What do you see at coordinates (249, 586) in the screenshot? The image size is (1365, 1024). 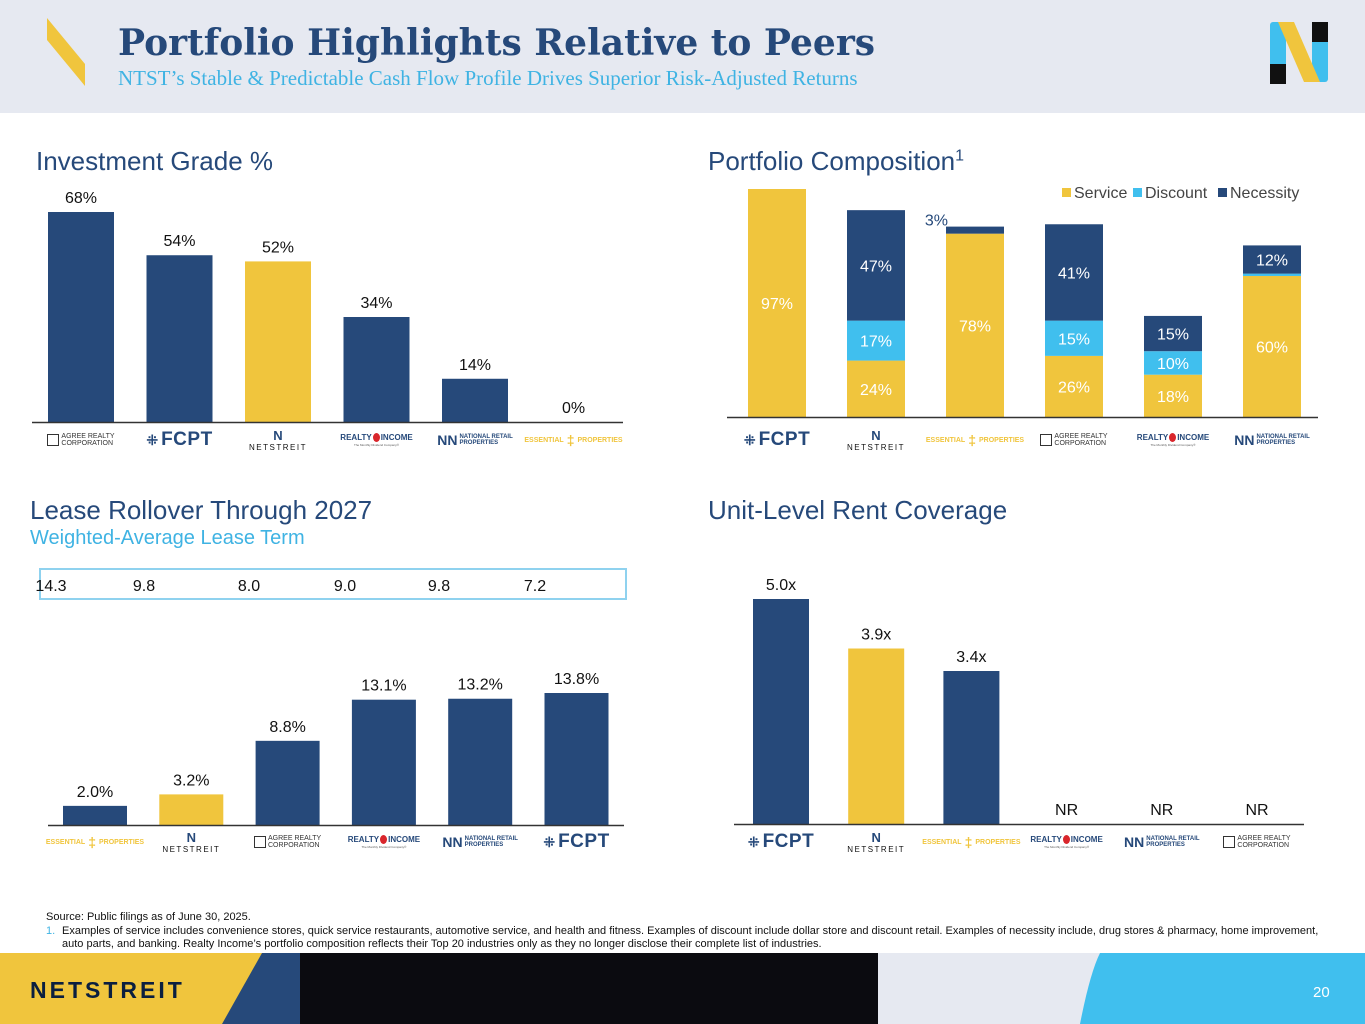 I see `wale-value-agree-realty: 8.0` at bounding box center [249, 586].